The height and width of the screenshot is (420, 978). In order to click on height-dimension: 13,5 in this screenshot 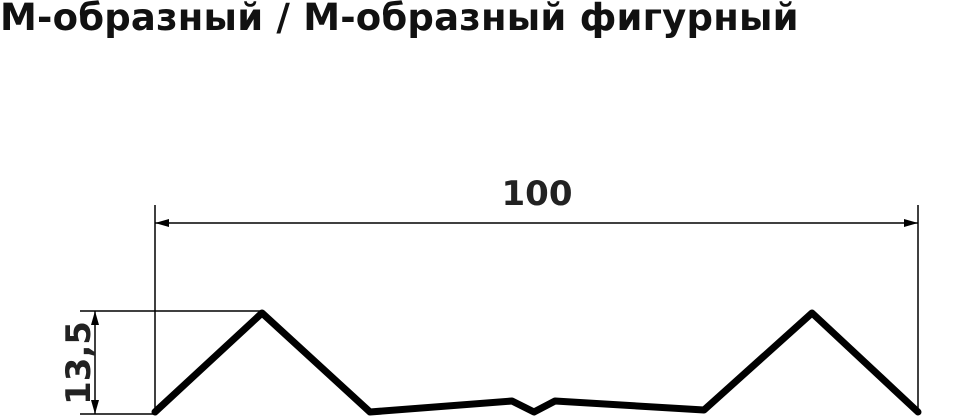, I will do `click(160, 362)`.